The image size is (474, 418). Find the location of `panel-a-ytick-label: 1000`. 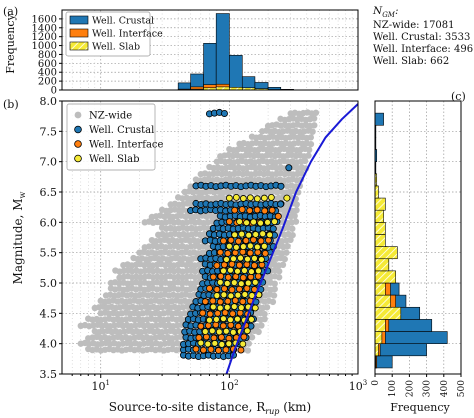

panel-a-ytick-label: 1000 is located at coordinates (44, 46).